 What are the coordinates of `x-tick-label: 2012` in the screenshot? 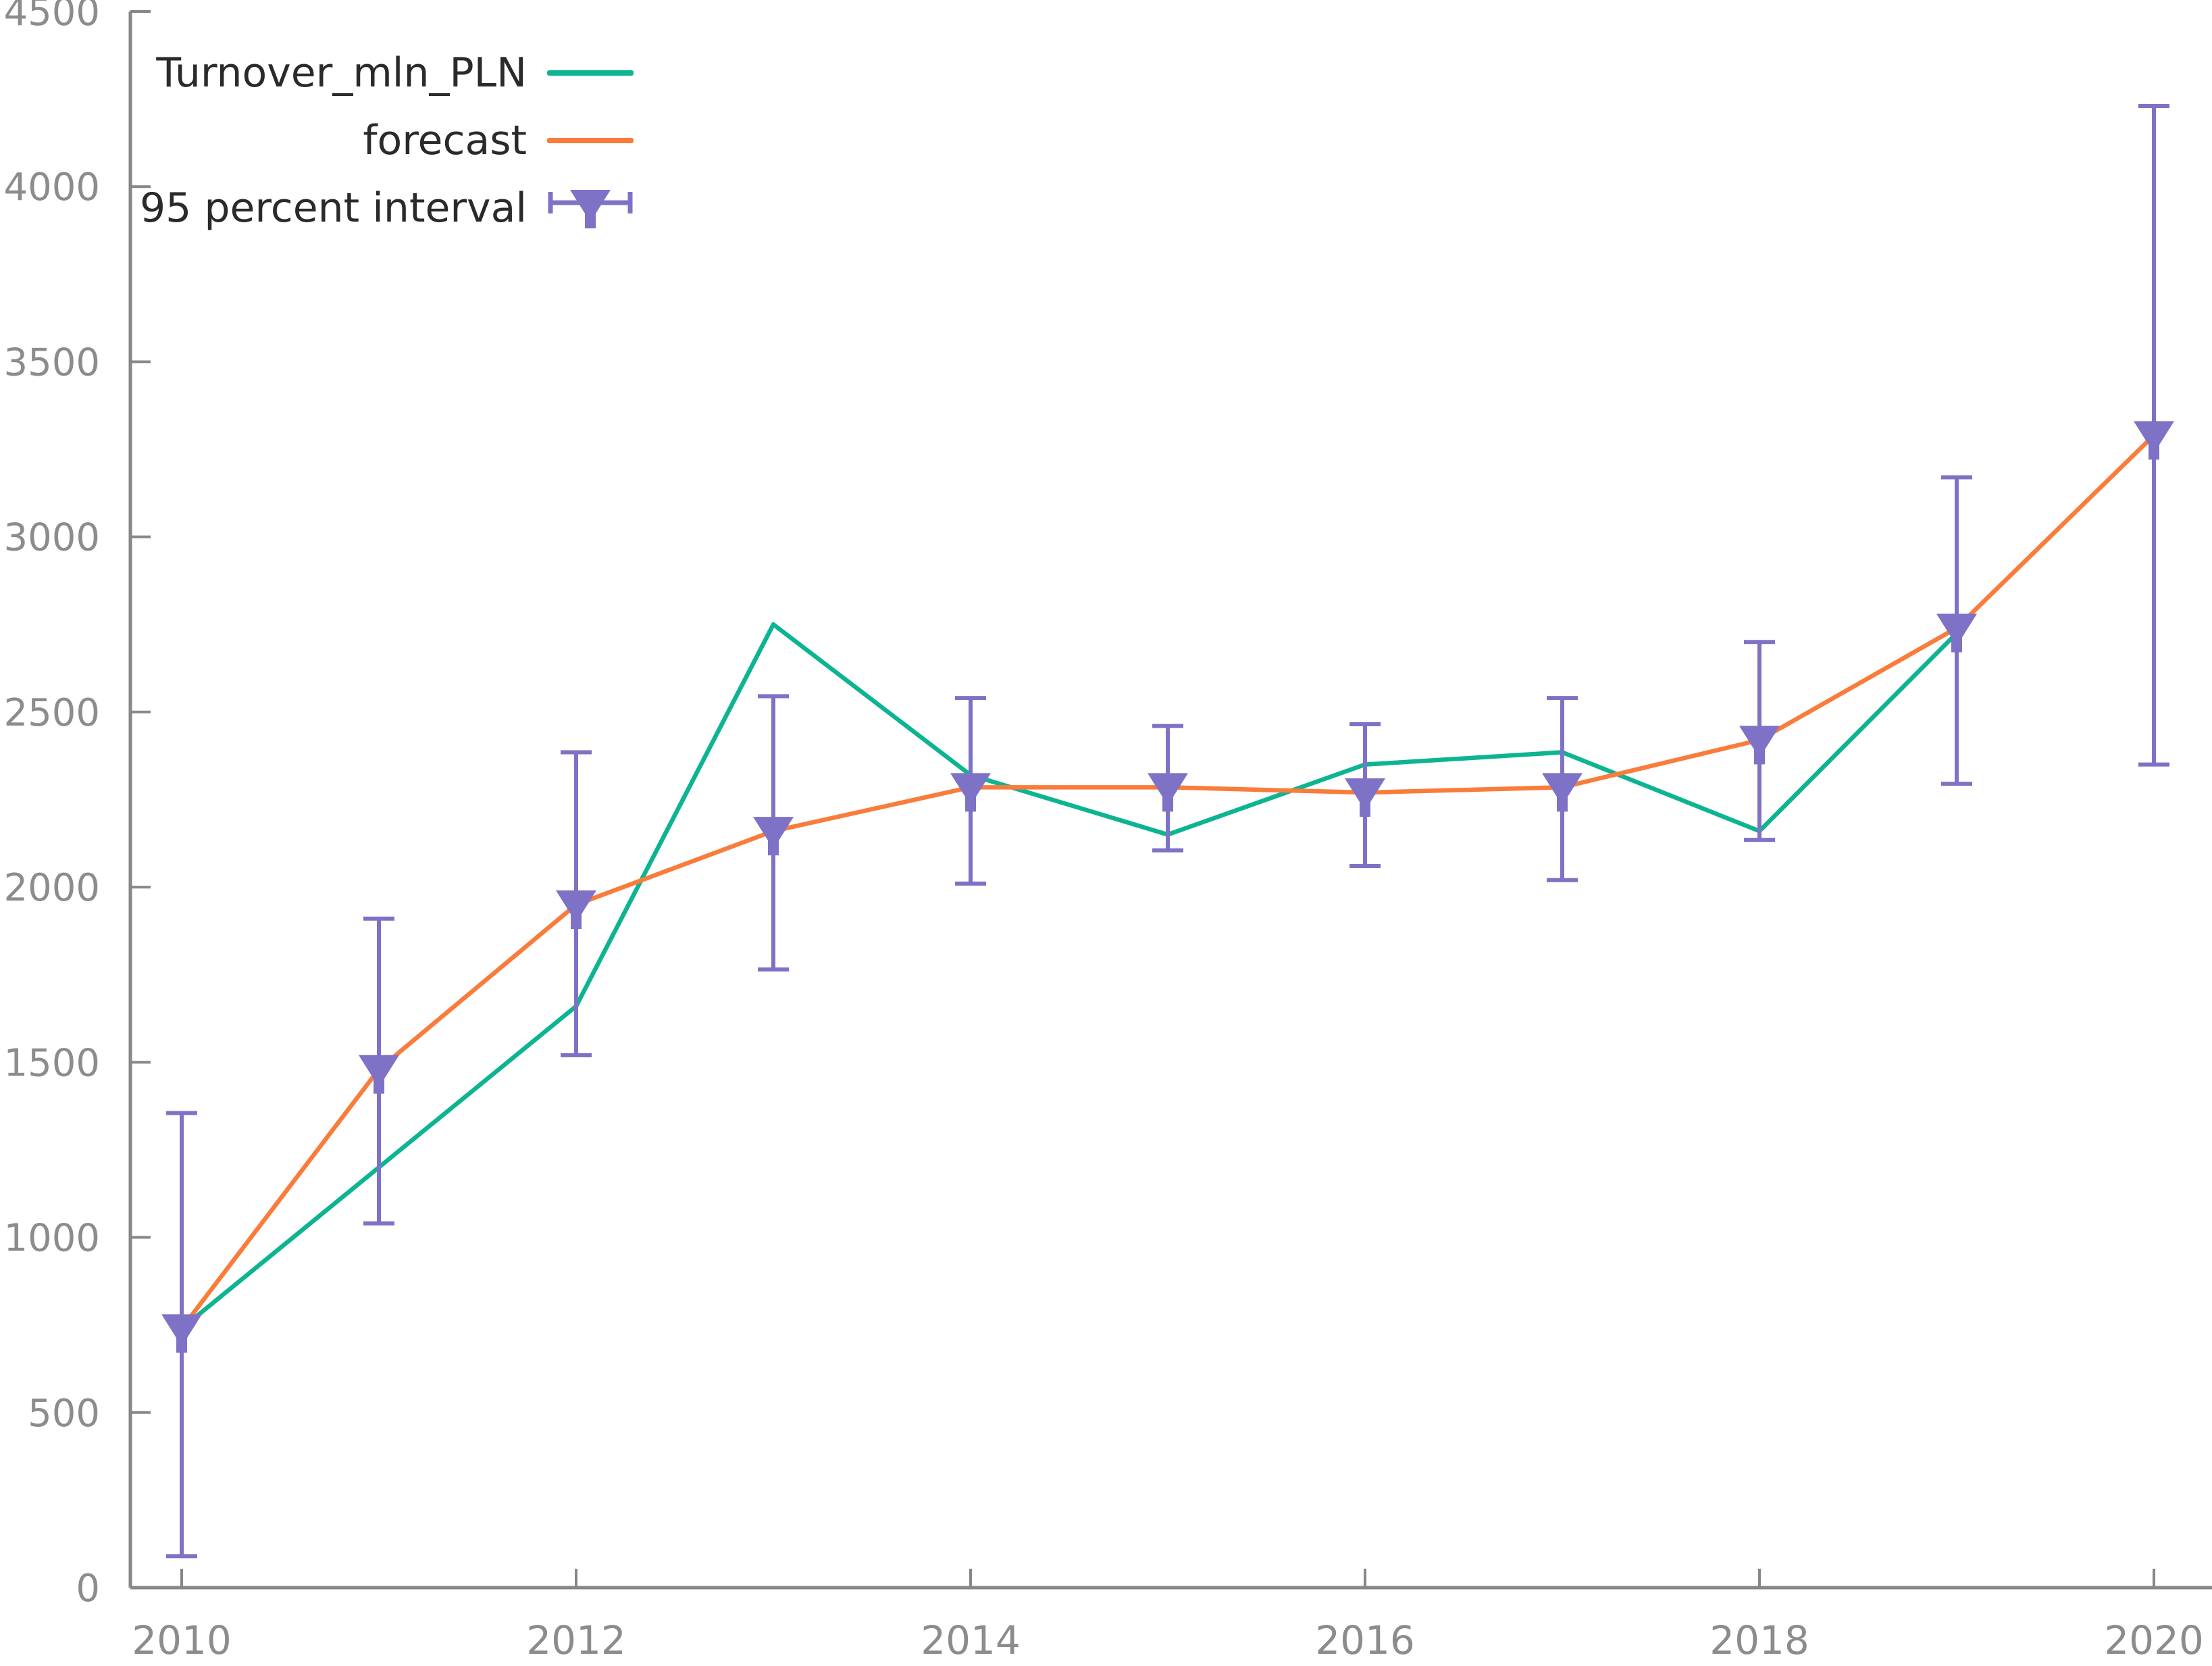 It's located at (576, 1640).